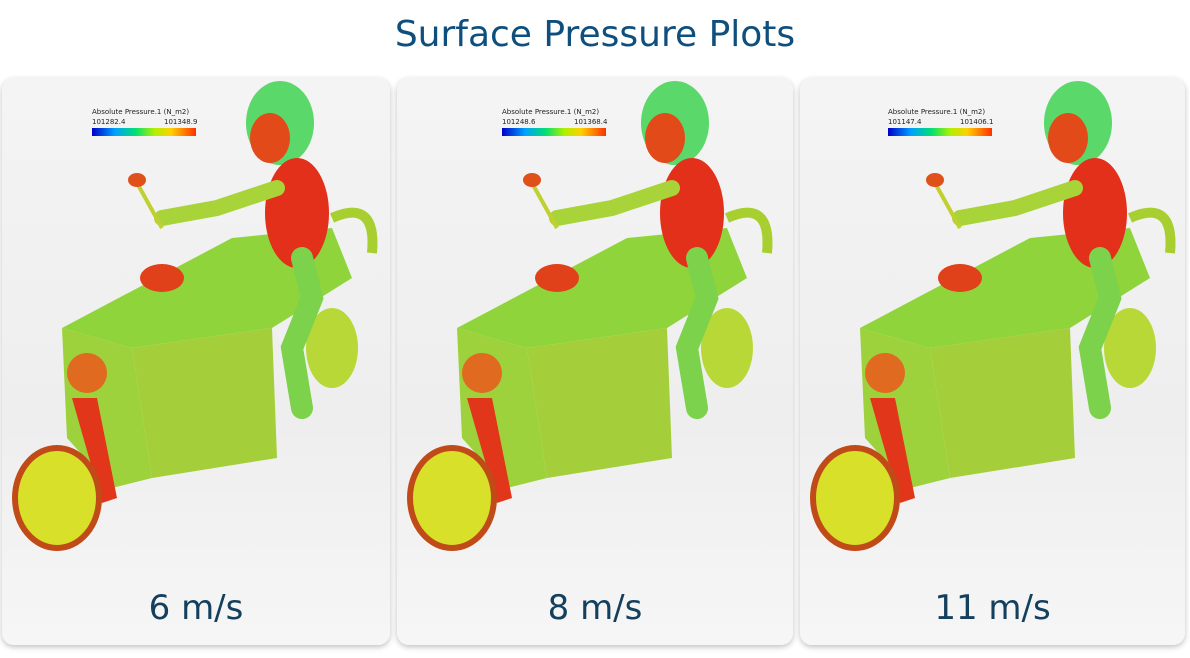  I want to click on title: Surface Pressure Plots, so click(595, 34).